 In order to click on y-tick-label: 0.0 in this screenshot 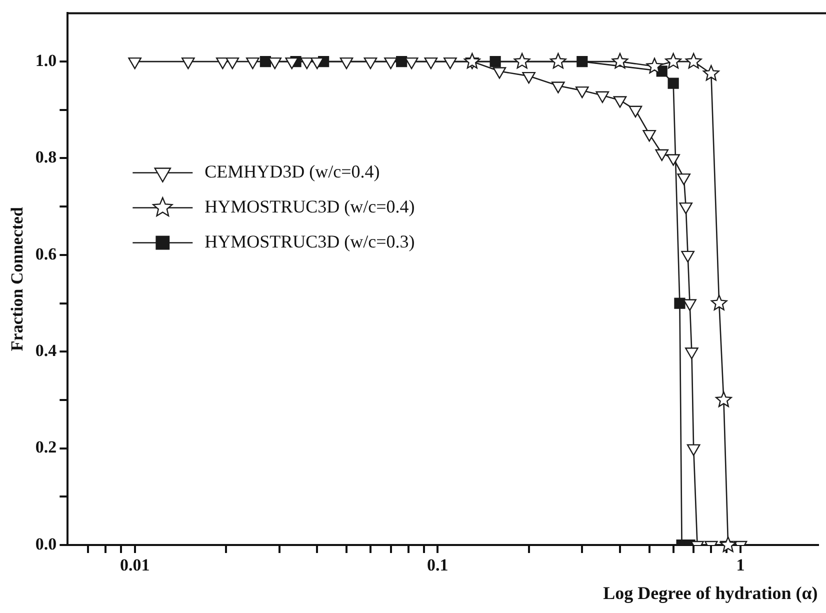, I will do `click(46, 544)`.